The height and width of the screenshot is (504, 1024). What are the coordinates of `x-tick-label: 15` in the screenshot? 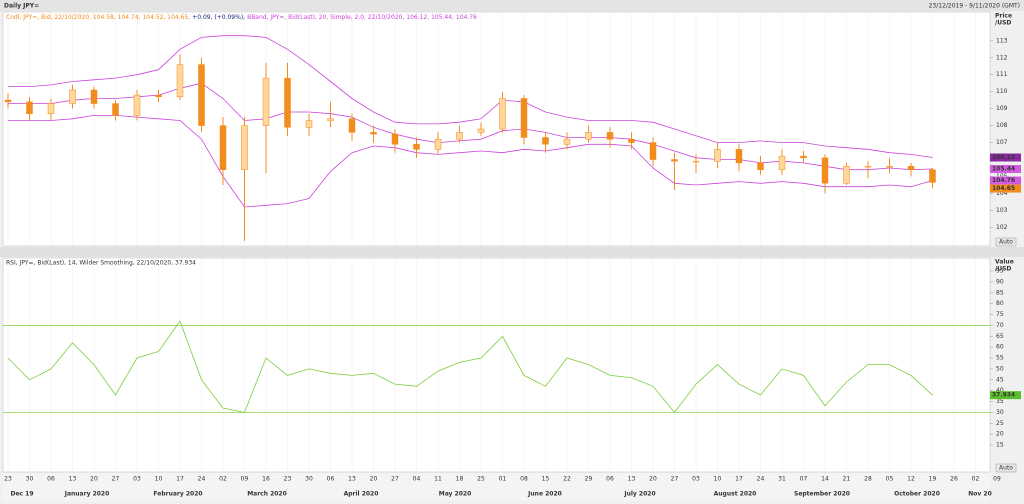 It's located at (546, 479).